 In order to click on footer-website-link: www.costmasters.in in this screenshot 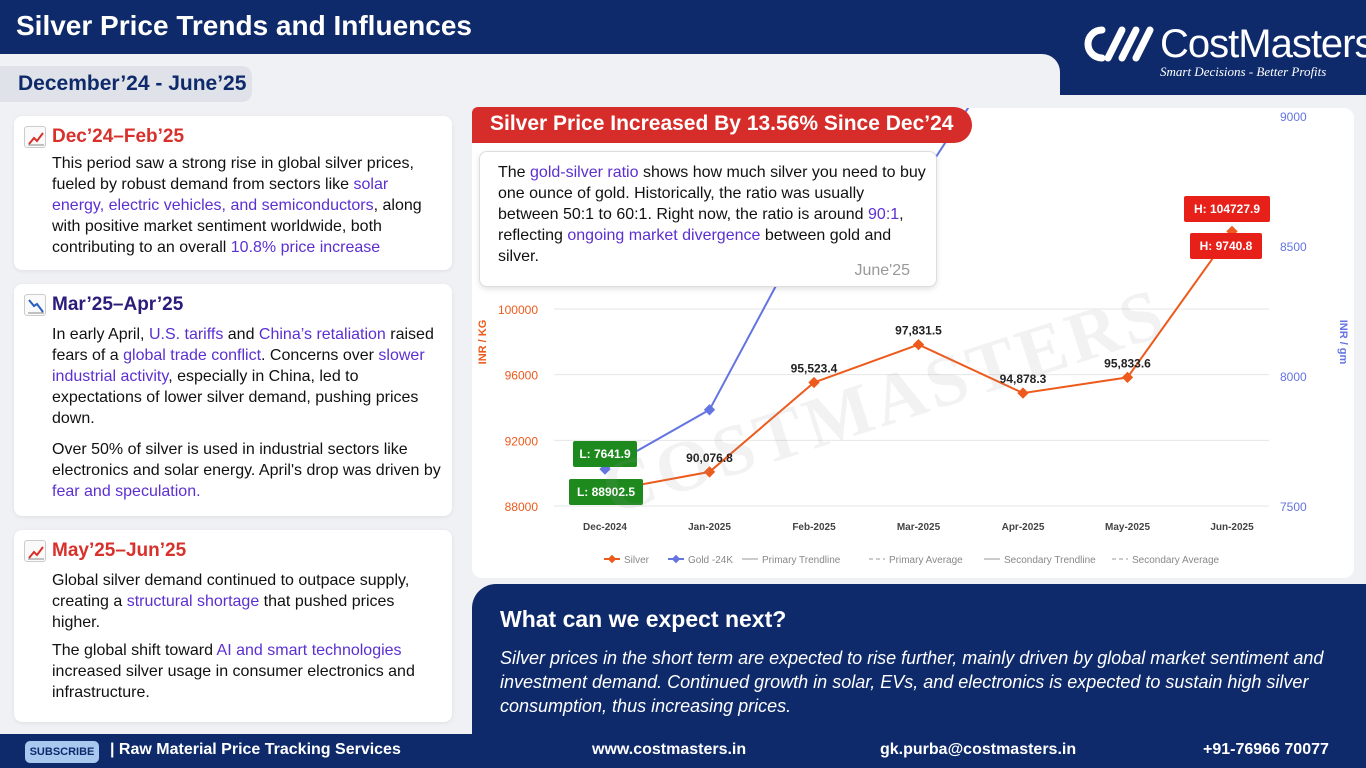, I will do `click(669, 749)`.